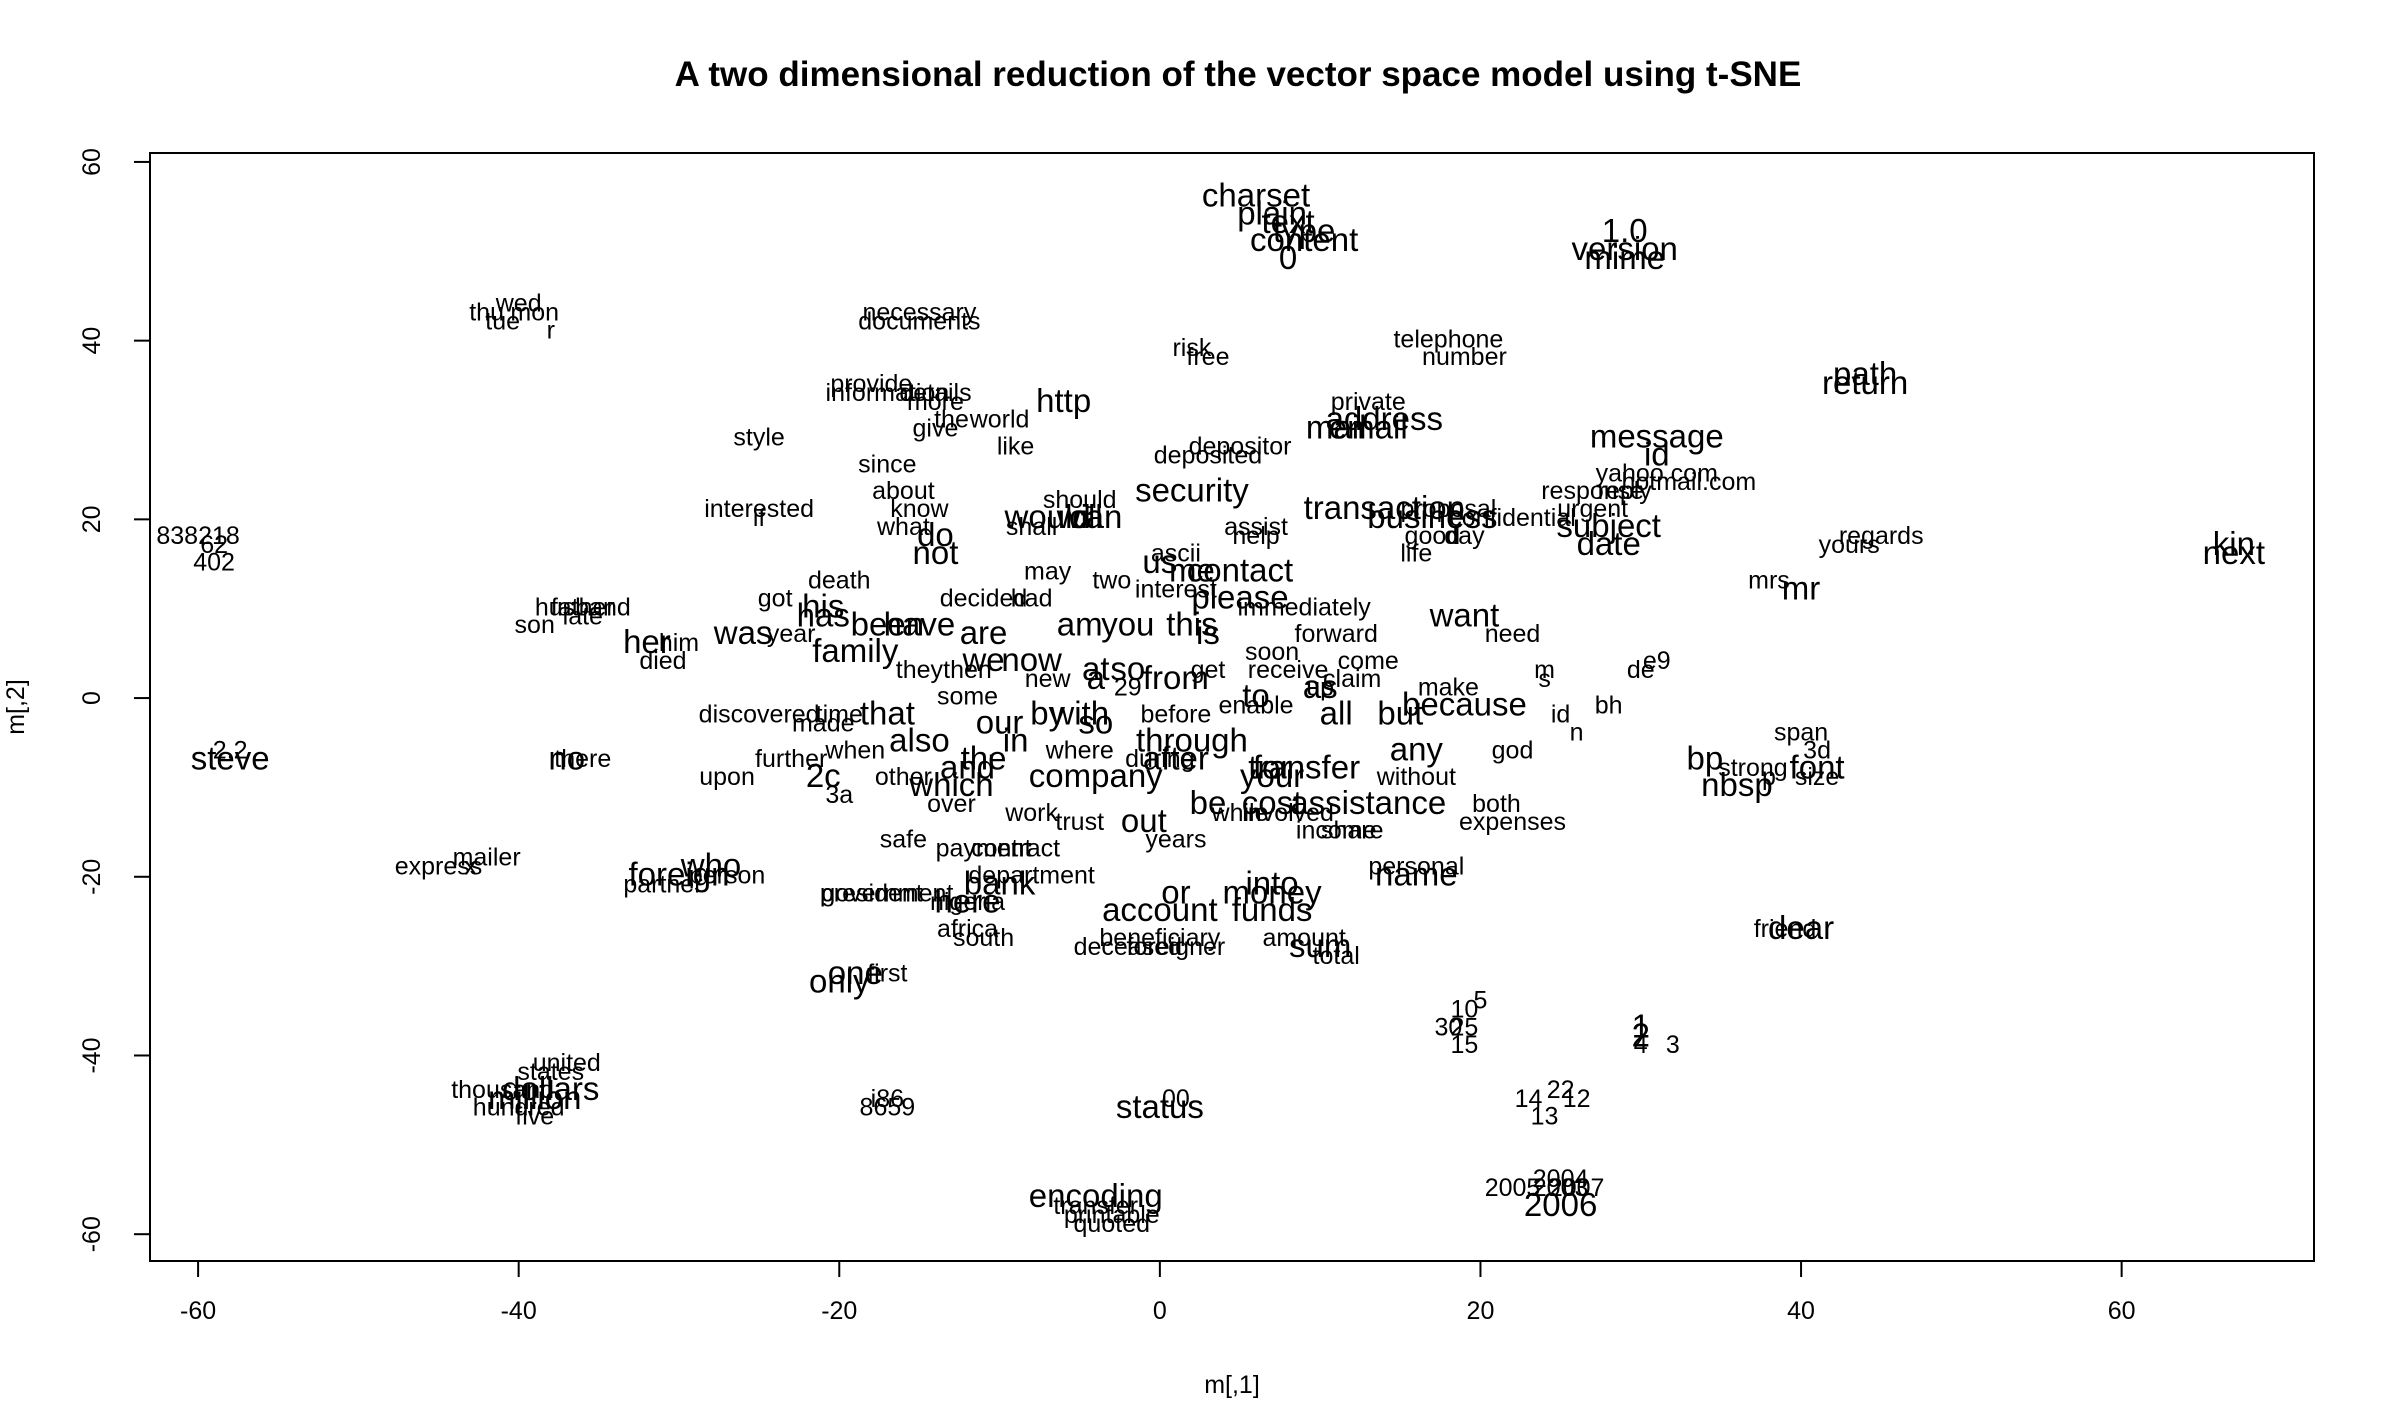  Describe the element at coordinates (1191, 623) in the screenshot. I see `word-point: this` at that location.